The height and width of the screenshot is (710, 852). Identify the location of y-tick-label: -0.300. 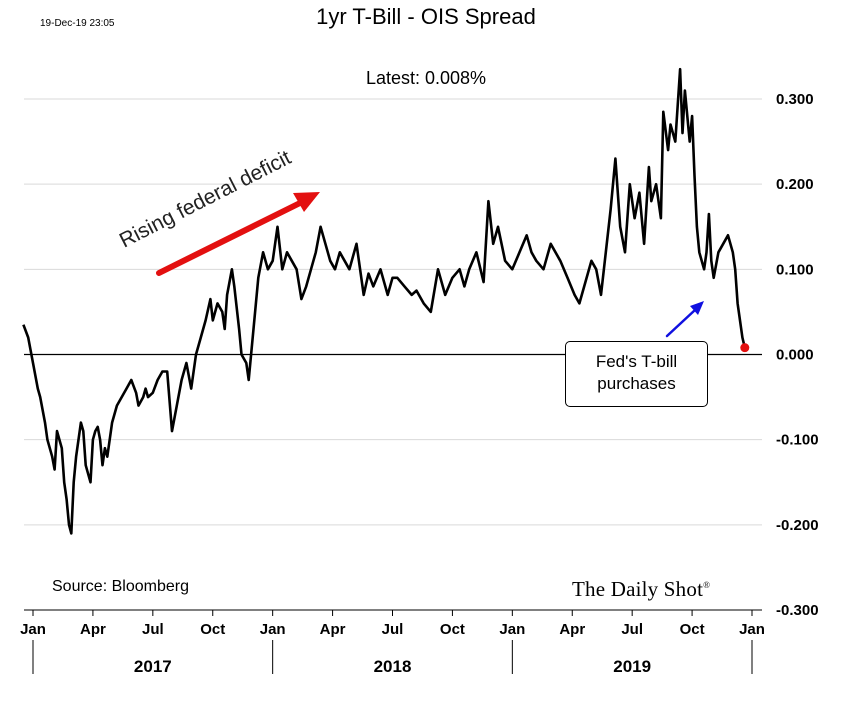
(797, 610).